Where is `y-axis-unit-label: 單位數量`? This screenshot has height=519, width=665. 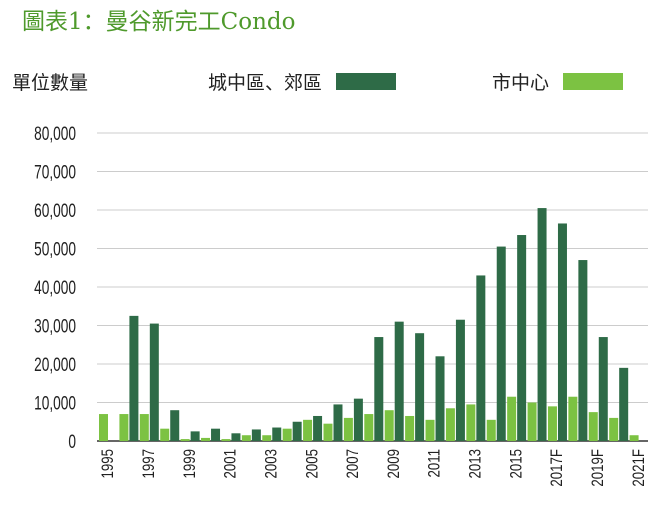
y-axis-unit-label: 單位數量 is located at coordinates (50, 83).